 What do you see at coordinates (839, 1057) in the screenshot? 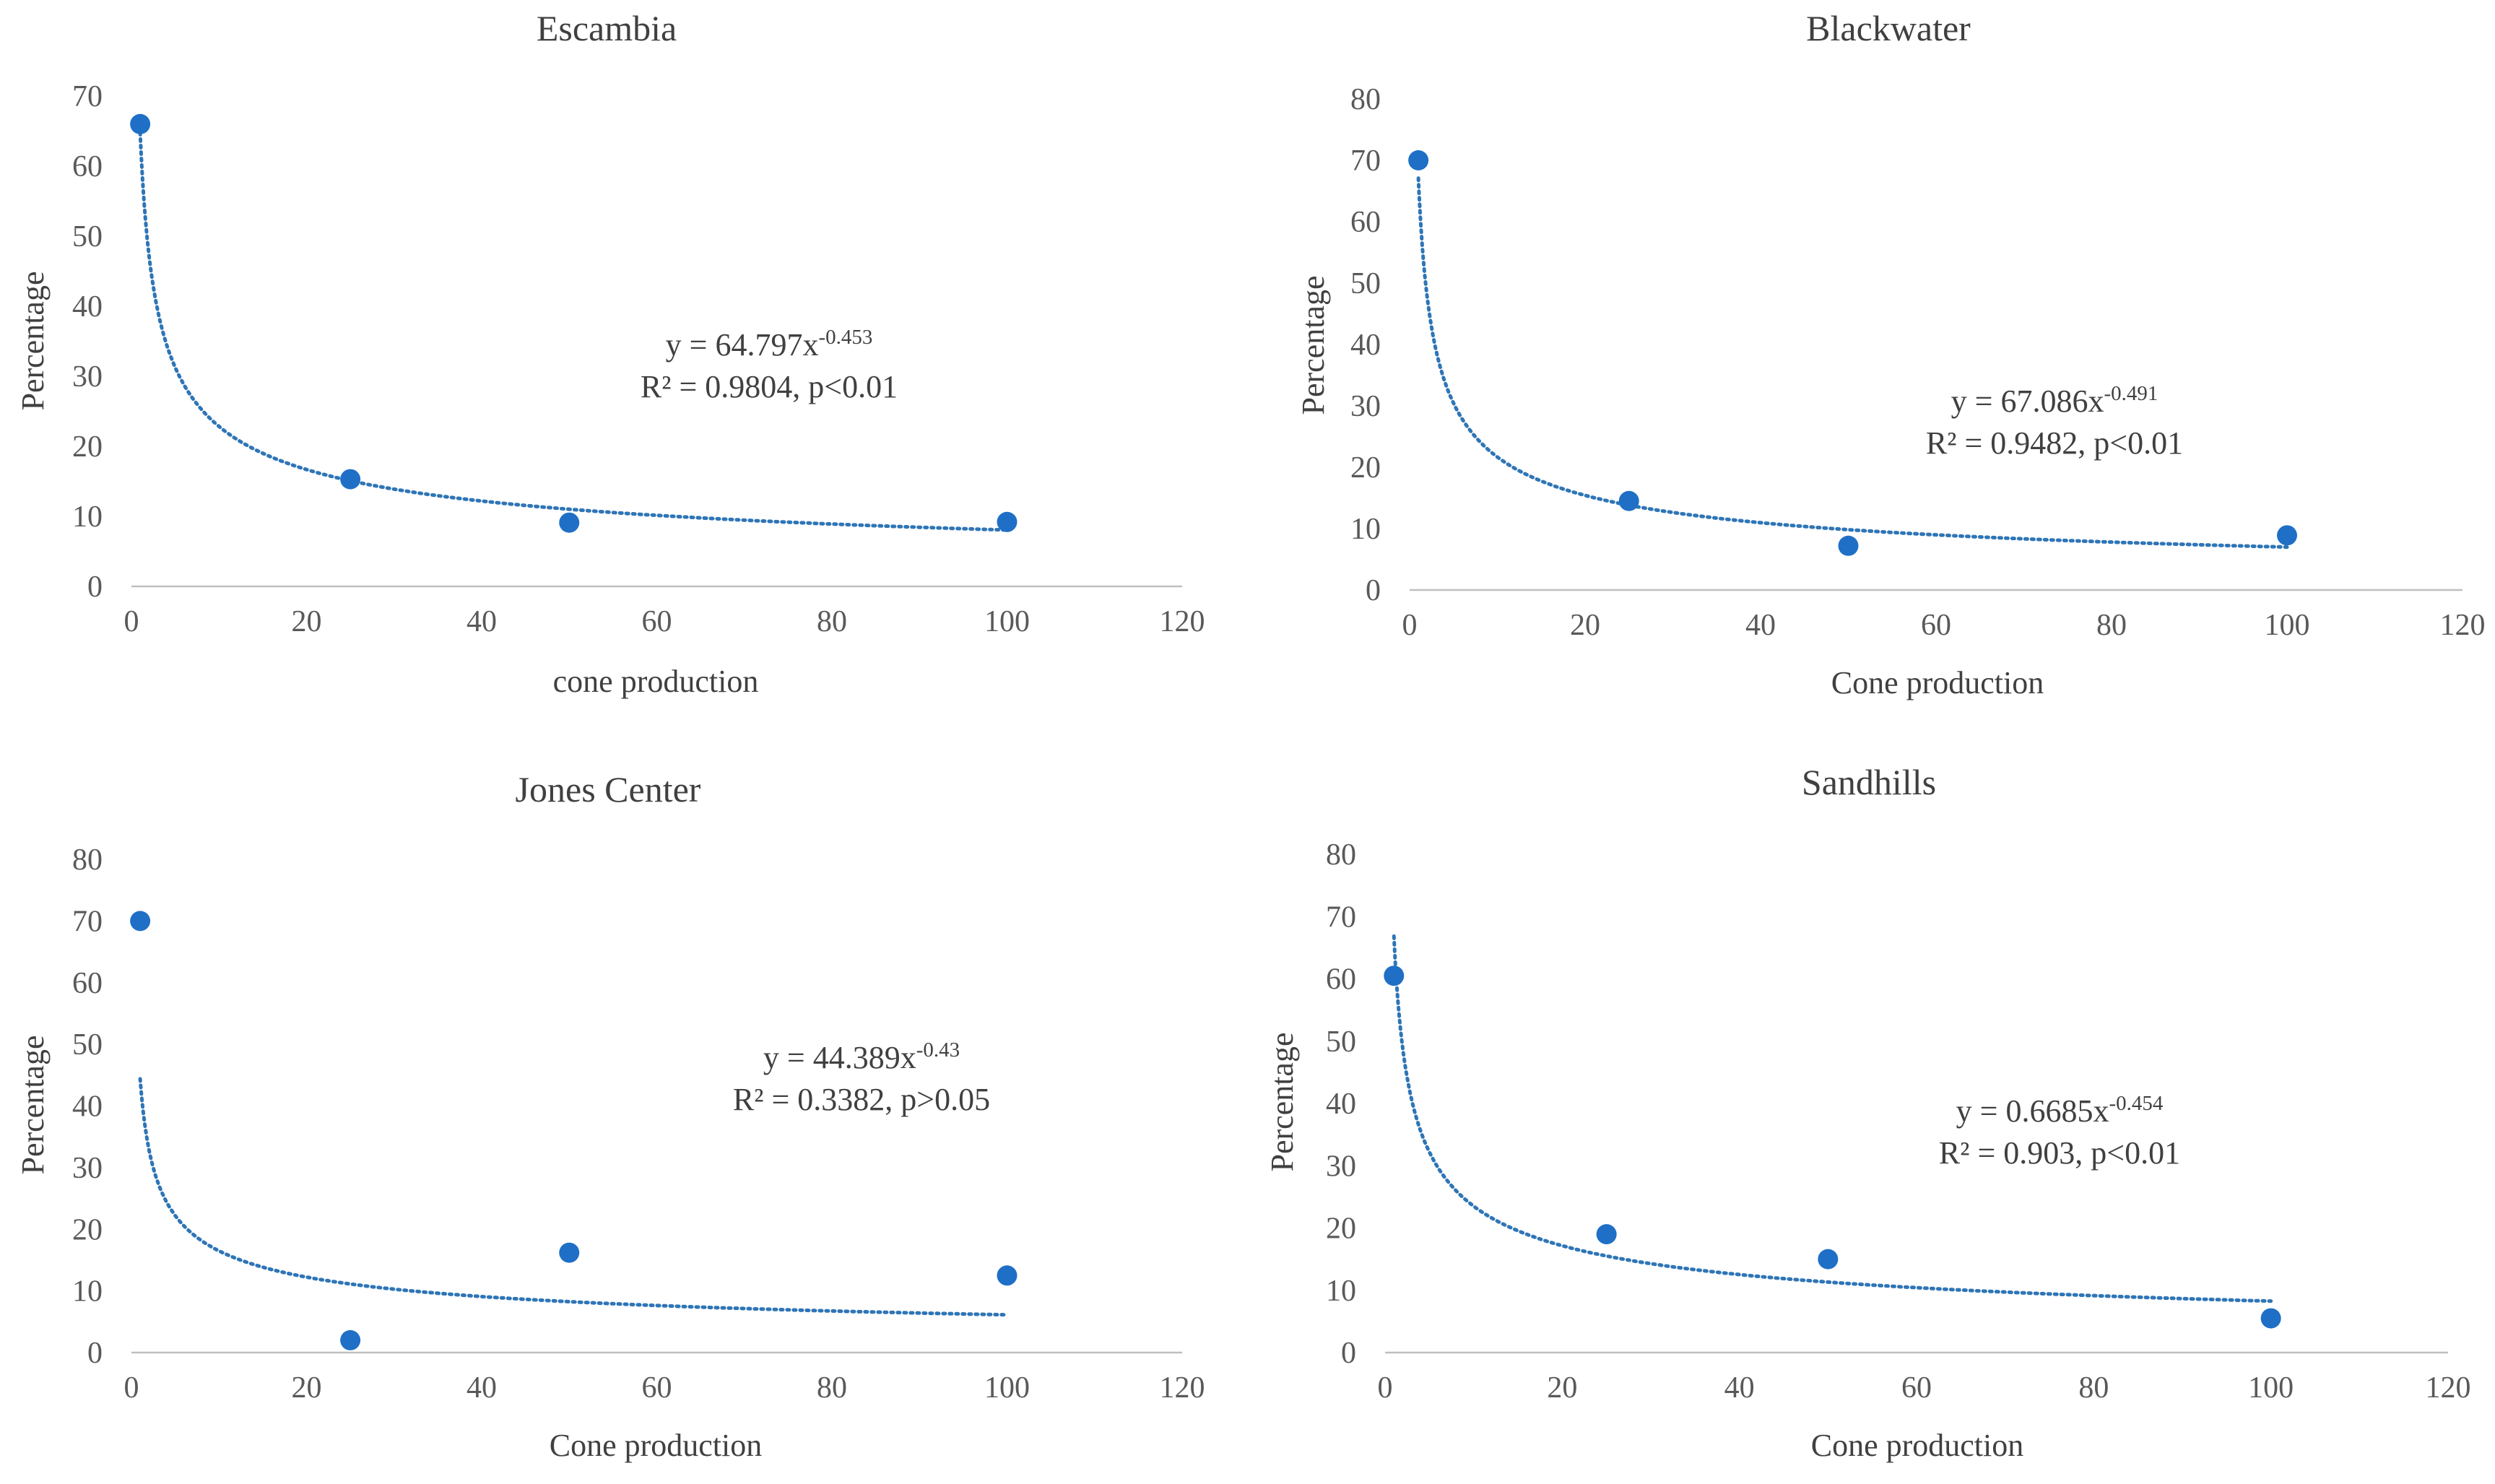
I see `equation-base: y = 44.389x` at bounding box center [839, 1057].